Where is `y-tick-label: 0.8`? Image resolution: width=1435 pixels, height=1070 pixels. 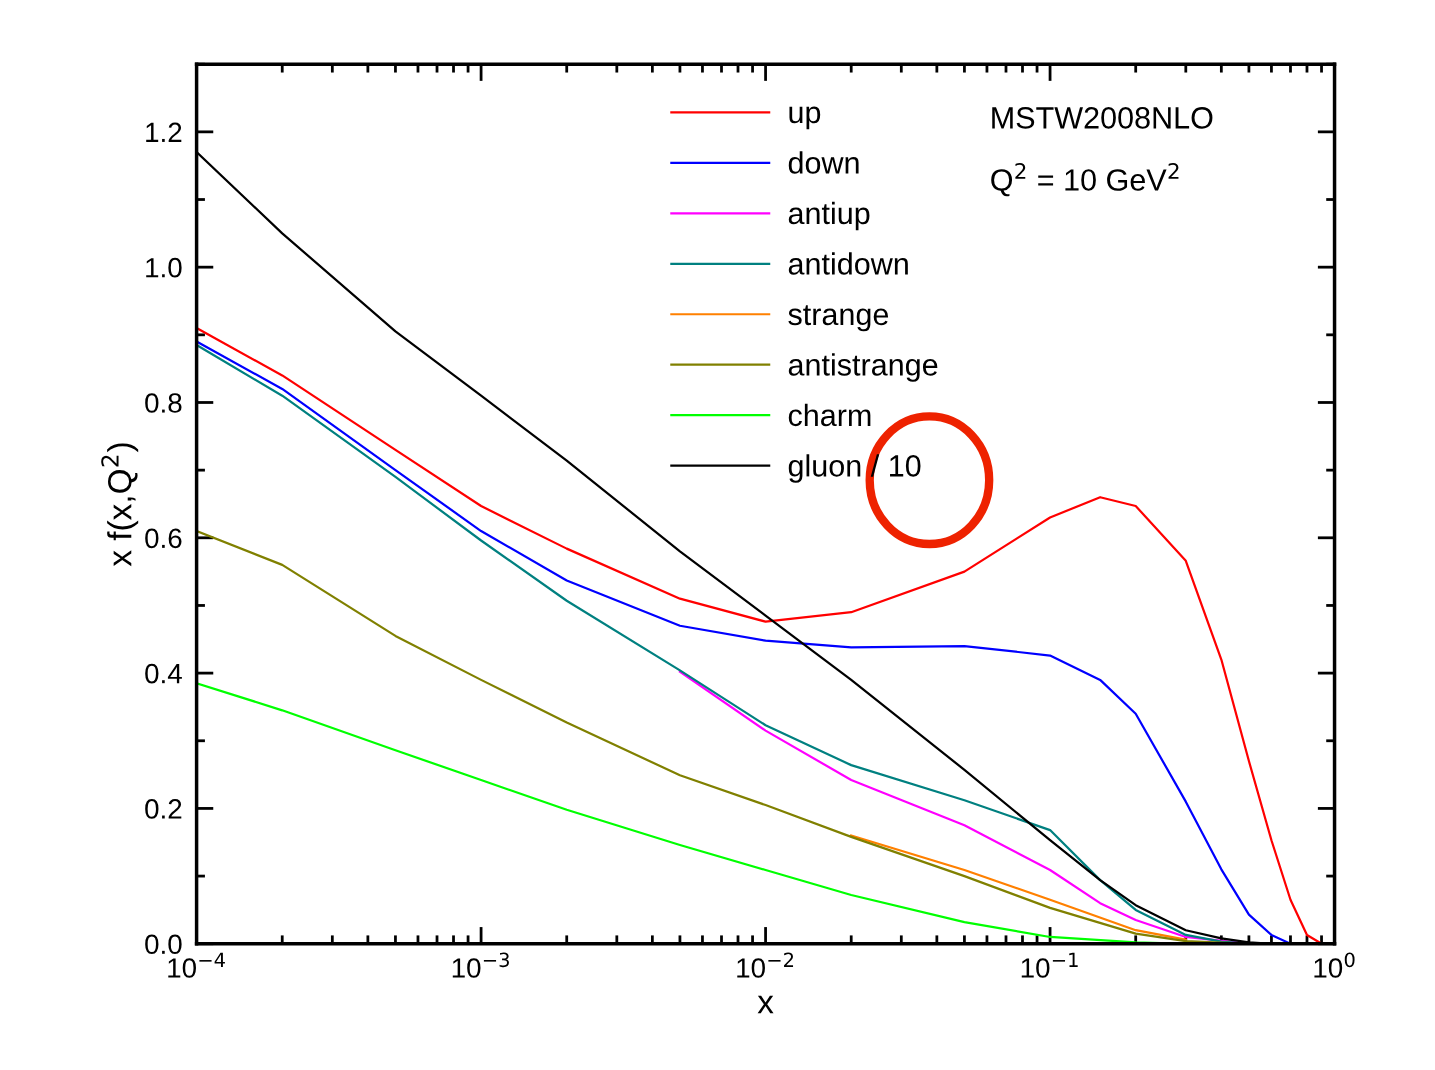
y-tick-label: 0.8 is located at coordinates (163, 403).